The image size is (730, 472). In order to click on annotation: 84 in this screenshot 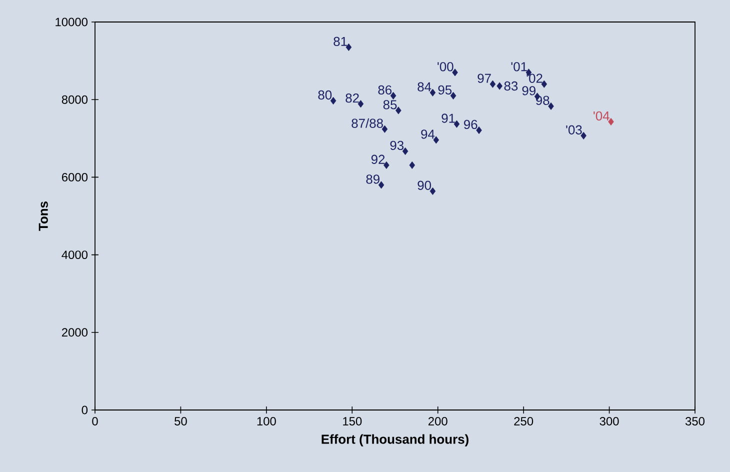, I will do `click(425, 87)`.